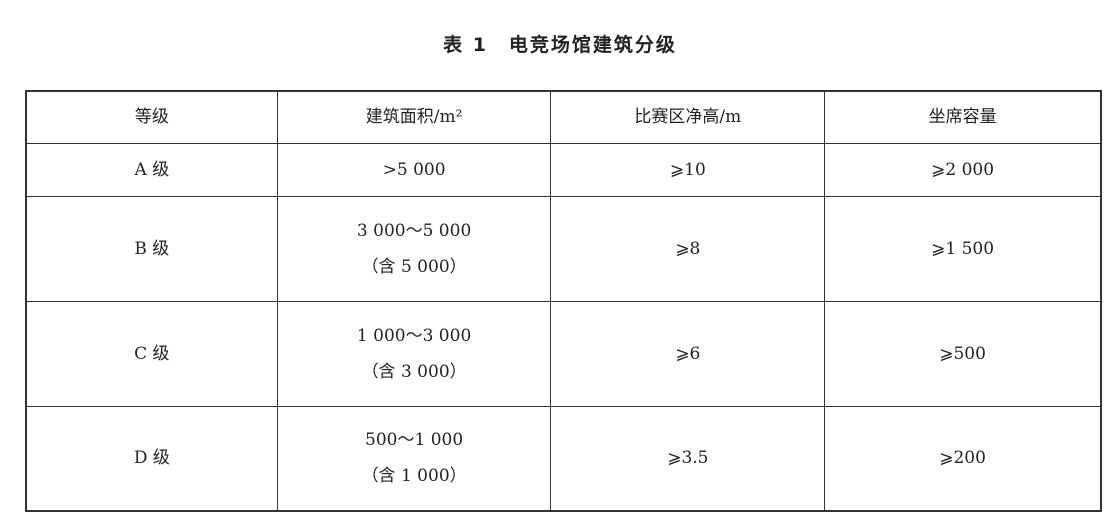 This screenshot has height=524, width=1120. What do you see at coordinates (688, 353) in the screenshot?
I see `cell-height: ⩾6` at bounding box center [688, 353].